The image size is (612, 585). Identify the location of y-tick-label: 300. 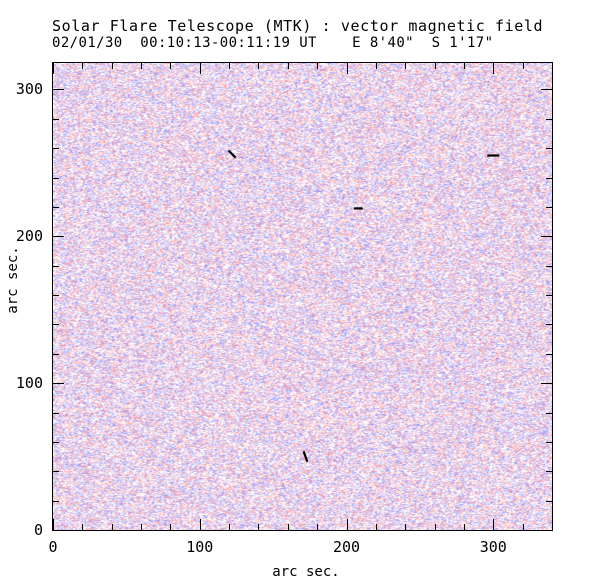
(29, 89).